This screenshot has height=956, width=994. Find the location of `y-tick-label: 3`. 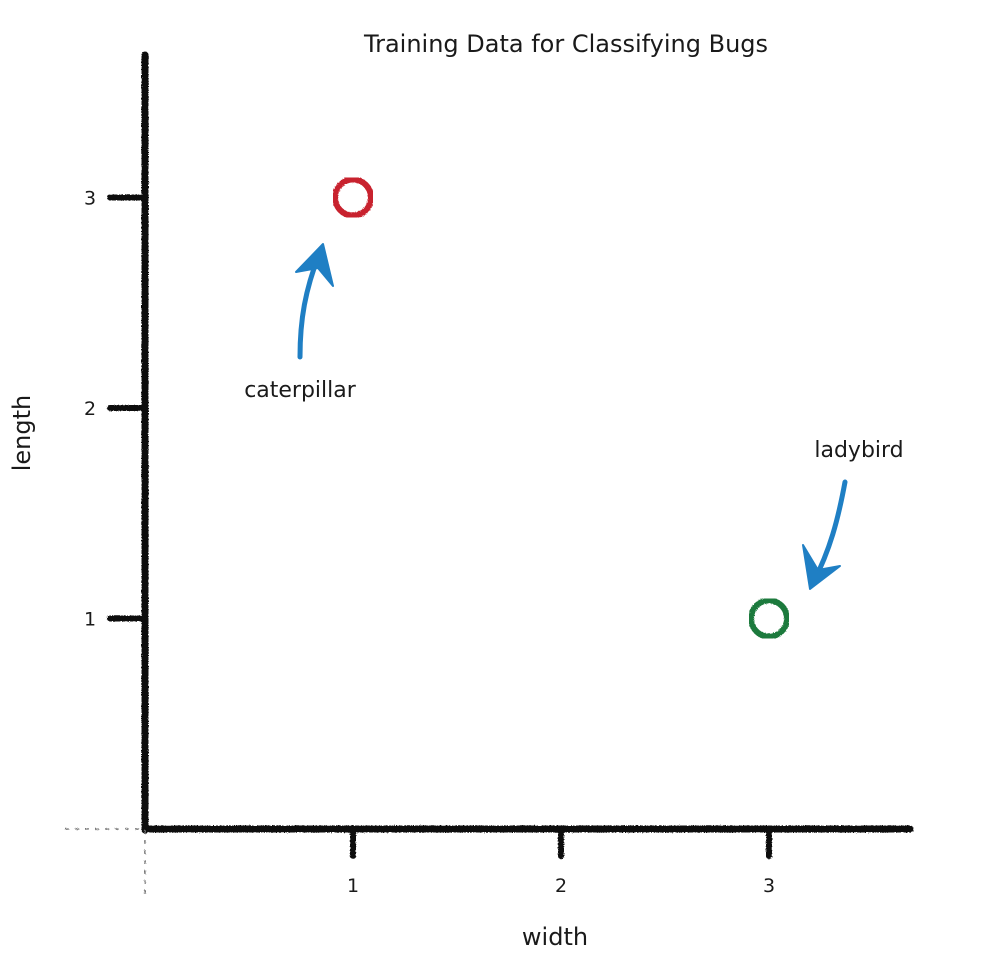

y-tick-label: 3 is located at coordinates (90, 199).